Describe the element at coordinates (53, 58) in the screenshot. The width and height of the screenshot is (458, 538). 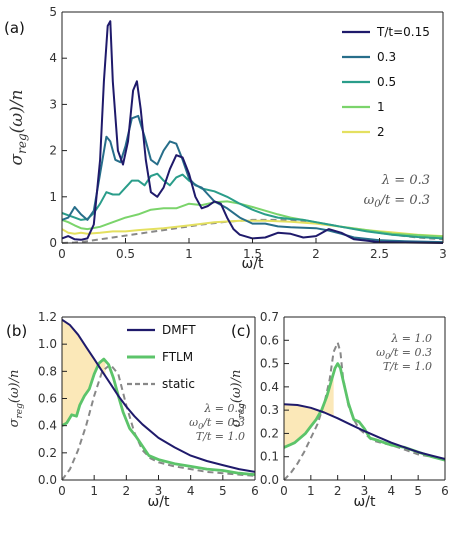
I see `y-tick-label: 4` at that location.